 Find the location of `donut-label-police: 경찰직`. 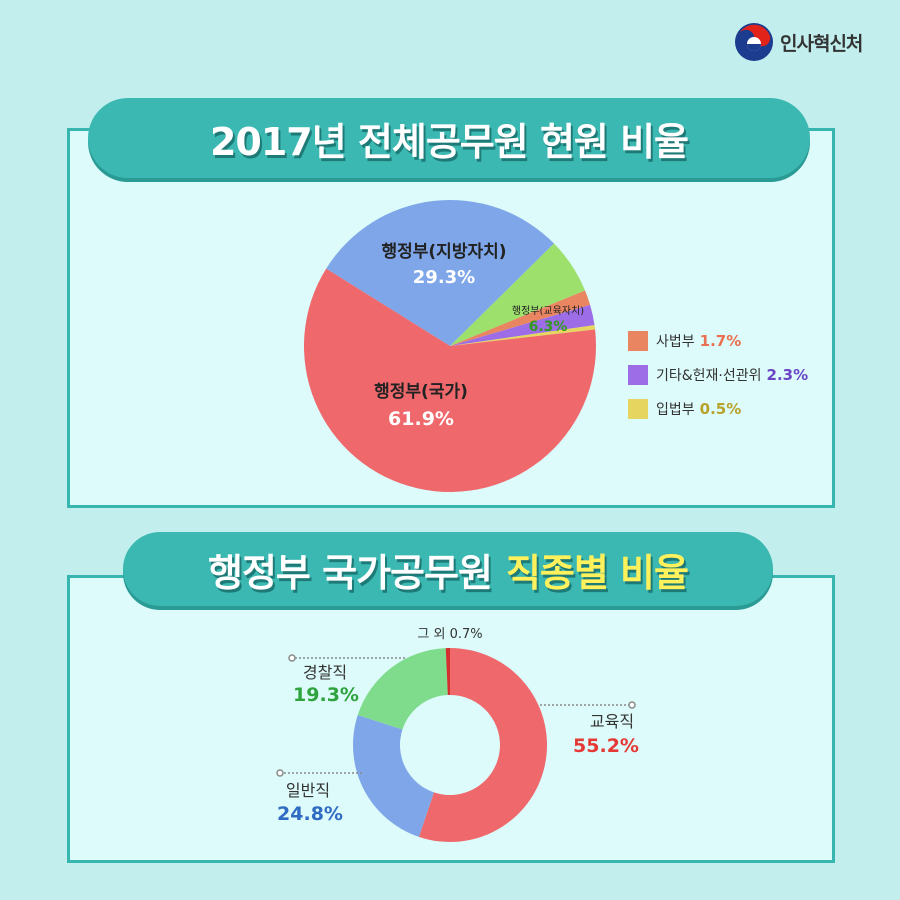

donut-label-police: 경찰직 is located at coordinates (325, 672).